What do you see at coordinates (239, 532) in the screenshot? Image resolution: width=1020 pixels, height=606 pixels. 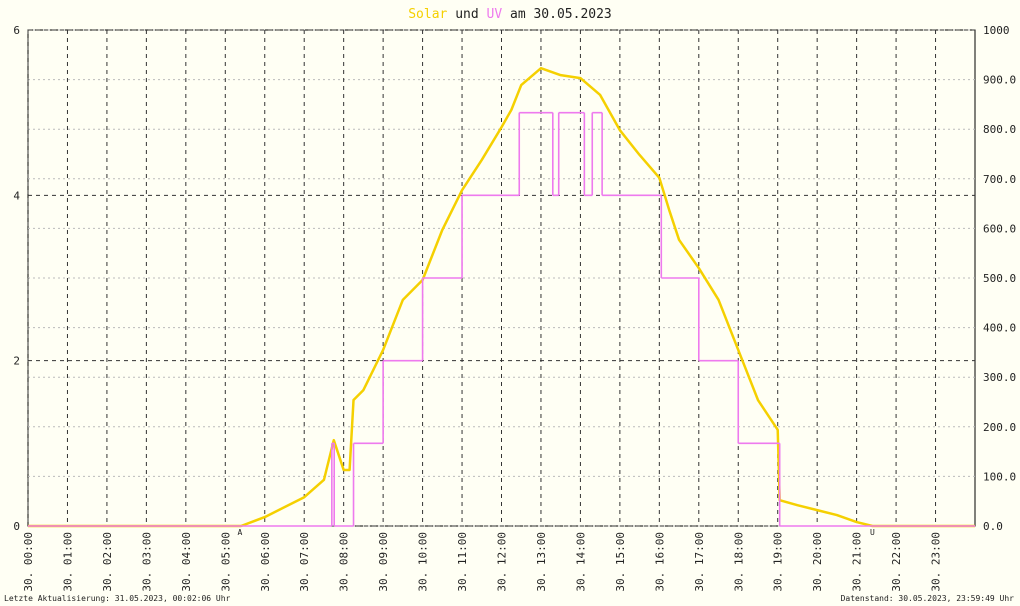 I see `sun-marker: A` at bounding box center [239, 532].